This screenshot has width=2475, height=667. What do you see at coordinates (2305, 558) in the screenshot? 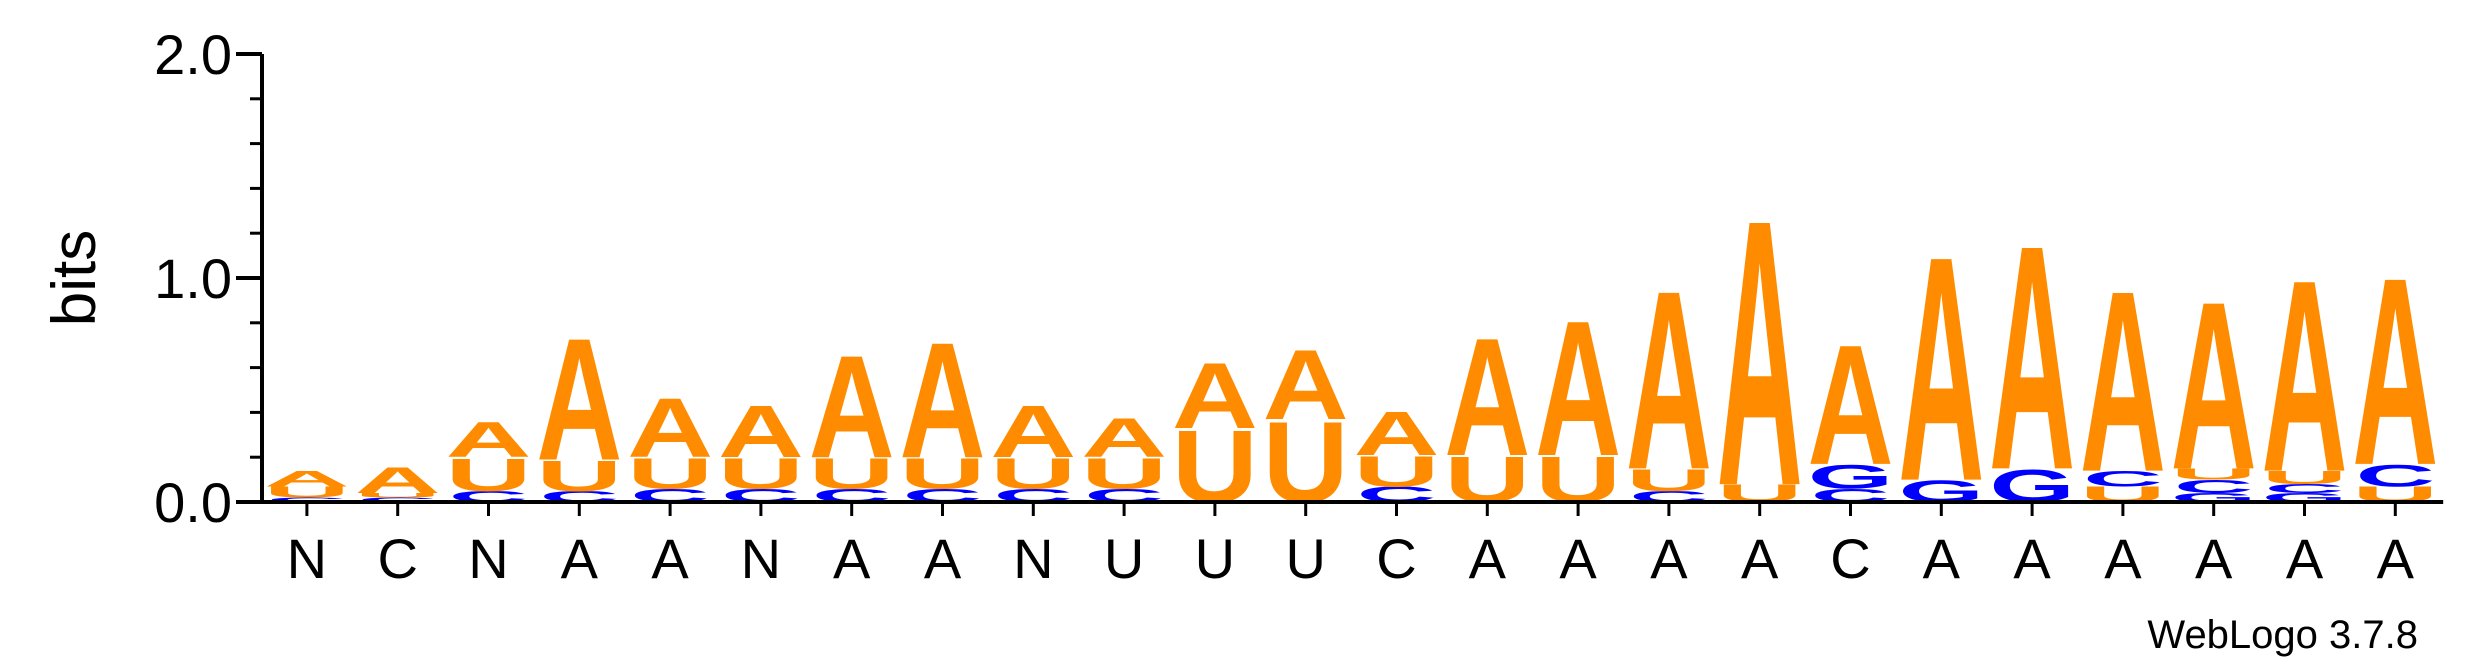
I see `position-label-23: A` at bounding box center [2305, 558].